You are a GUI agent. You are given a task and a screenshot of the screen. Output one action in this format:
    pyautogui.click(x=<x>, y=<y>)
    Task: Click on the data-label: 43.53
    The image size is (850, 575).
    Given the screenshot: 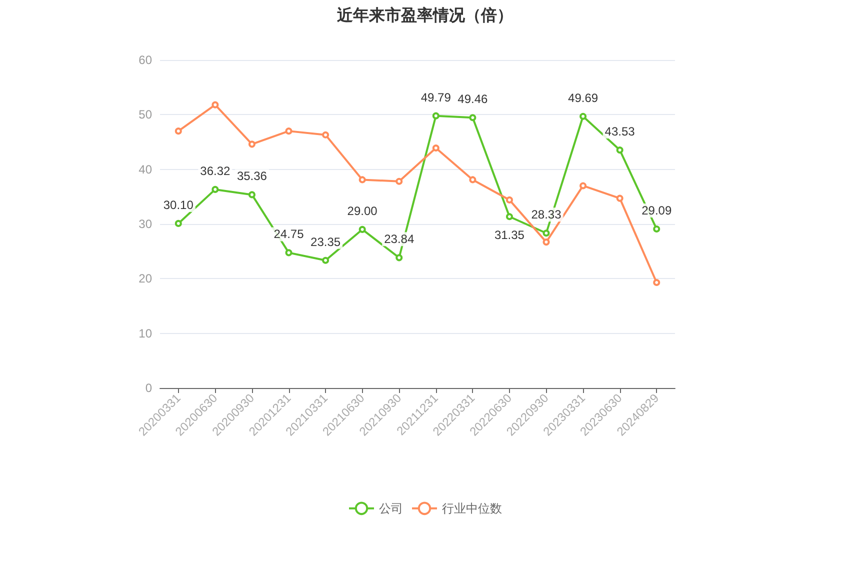 What is the action you would take?
    pyautogui.click(x=620, y=131)
    